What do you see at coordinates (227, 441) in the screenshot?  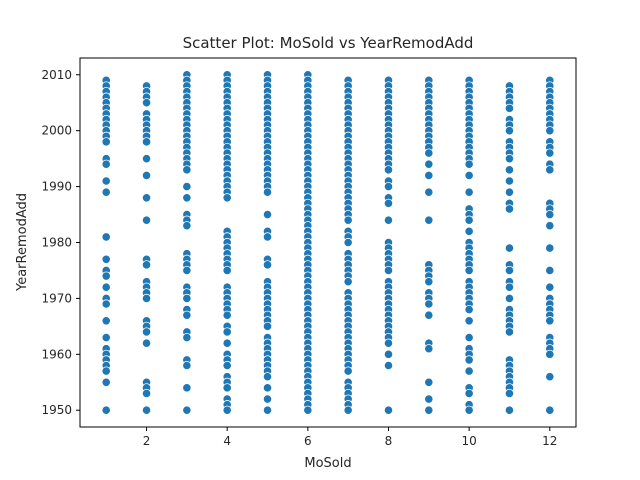 I see `x-tick-label: 4` at bounding box center [227, 441].